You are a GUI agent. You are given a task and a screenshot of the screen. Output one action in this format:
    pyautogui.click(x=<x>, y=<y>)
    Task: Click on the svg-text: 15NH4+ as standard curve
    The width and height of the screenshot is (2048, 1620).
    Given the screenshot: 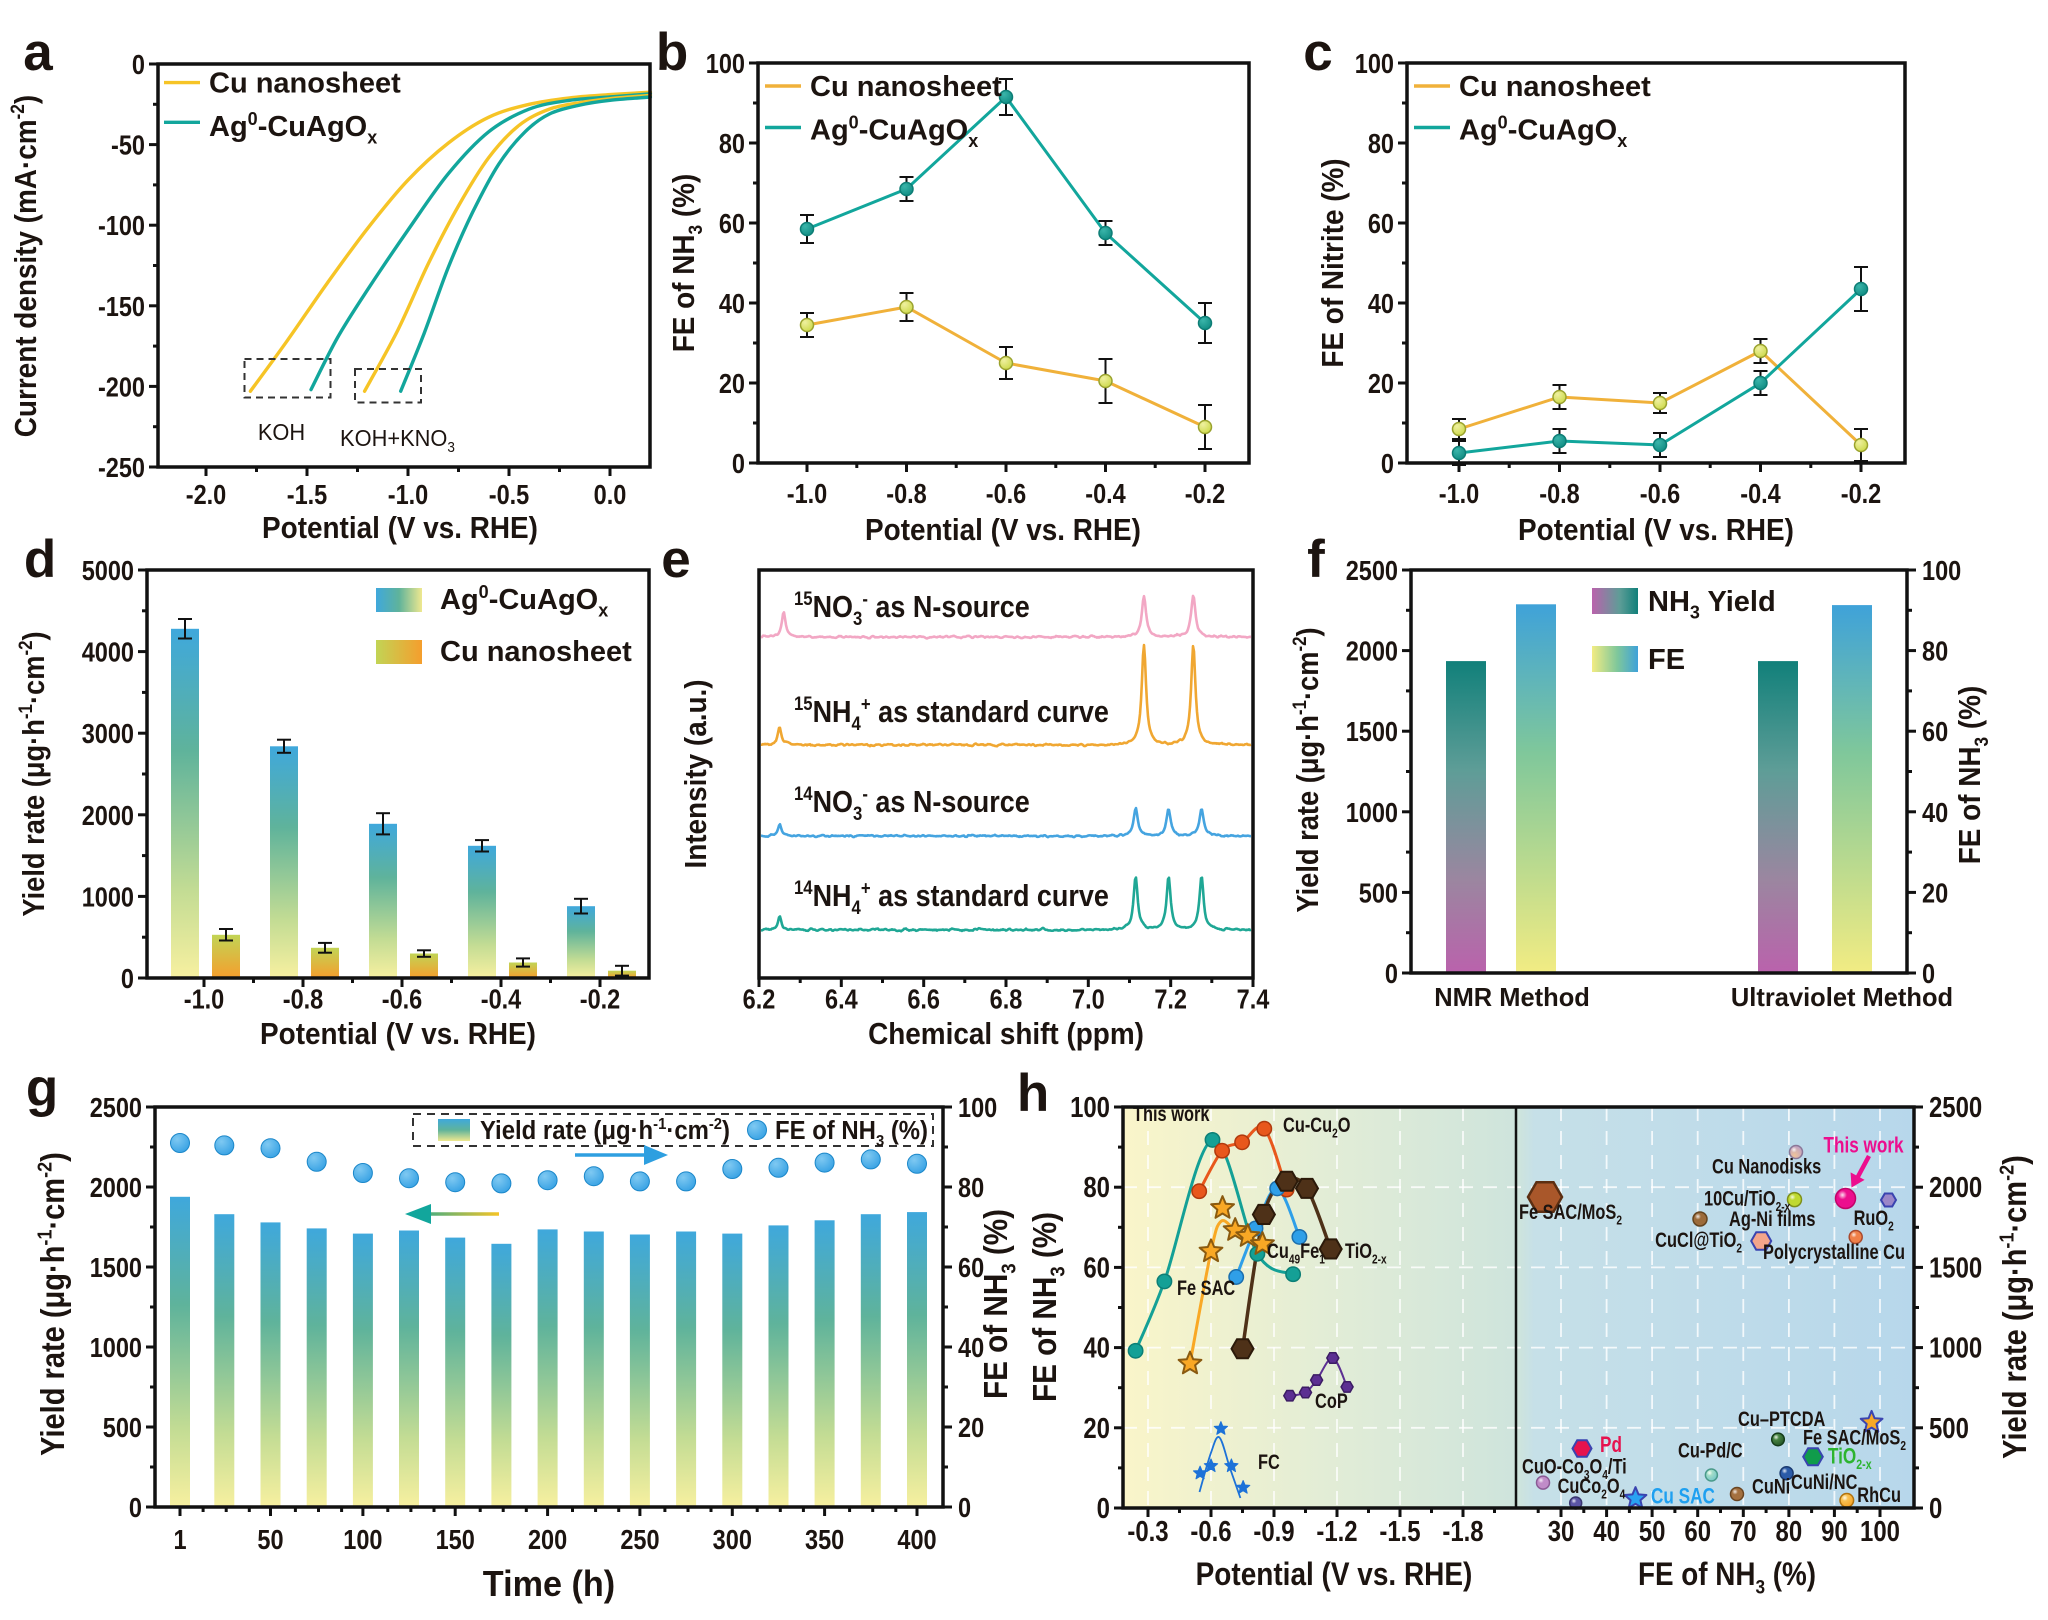 What is the action you would take?
    pyautogui.click(x=951, y=713)
    